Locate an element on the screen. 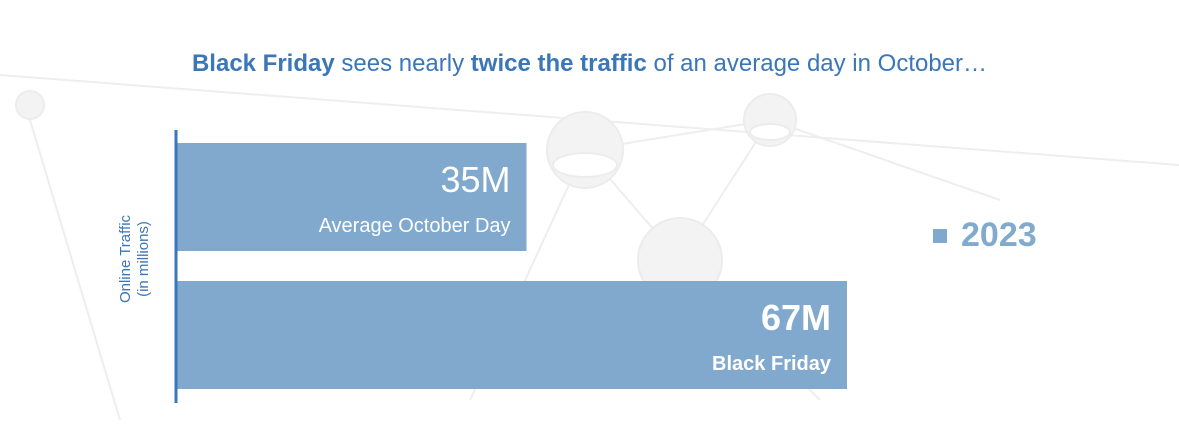 The height and width of the screenshot is (443, 1179). y-axis-label-line2: (in millions) is located at coordinates (143, 259).